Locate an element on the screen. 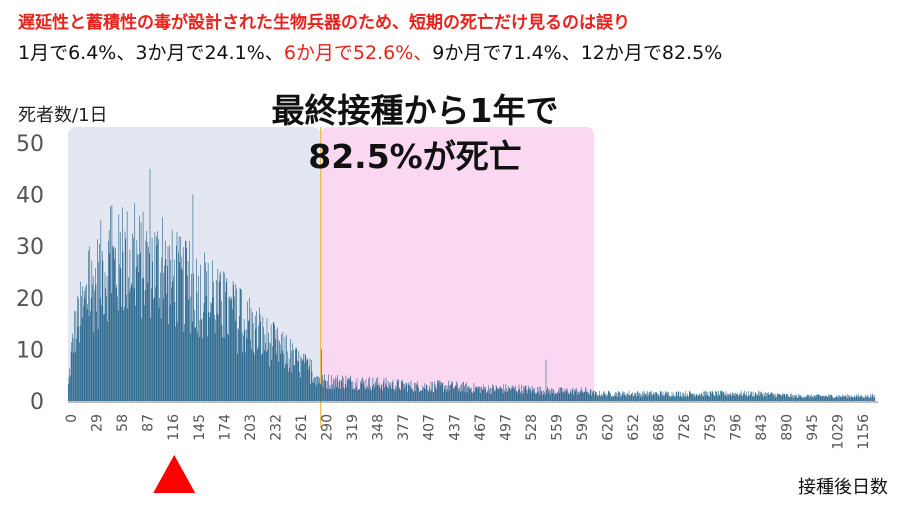 The image size is (900, 506). stats-part-1: 1月で6.4%、3か月で24.1%、 is located at coordinates (151, 53).